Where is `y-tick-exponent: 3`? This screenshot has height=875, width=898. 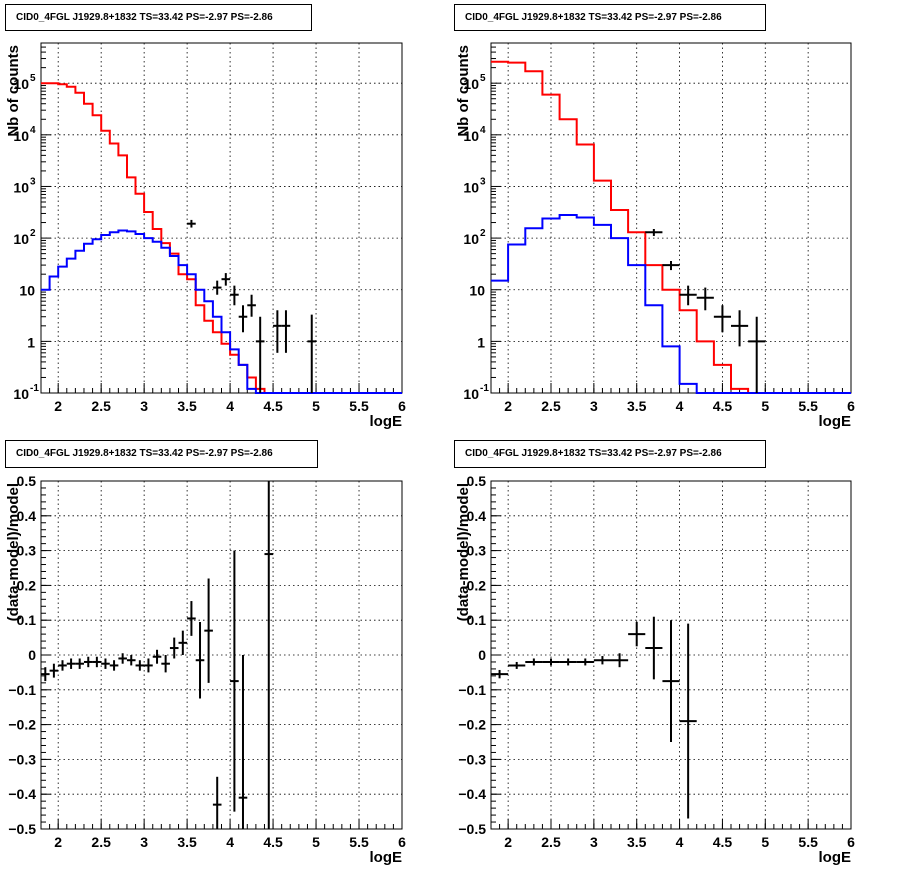
y-tick-exponent: 3 is located at coordinates (33, 181).